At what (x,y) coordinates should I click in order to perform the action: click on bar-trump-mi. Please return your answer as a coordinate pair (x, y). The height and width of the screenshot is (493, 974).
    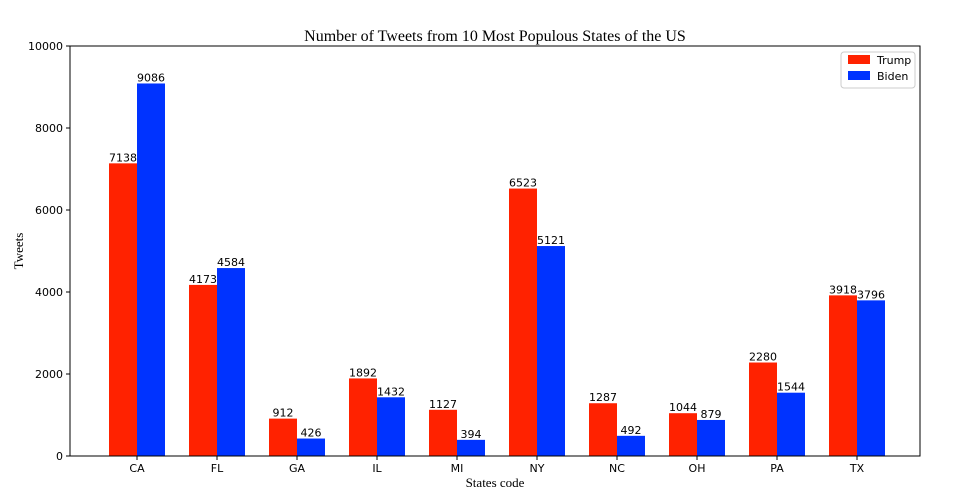
    Looking at the image, I should click on (443, 432).